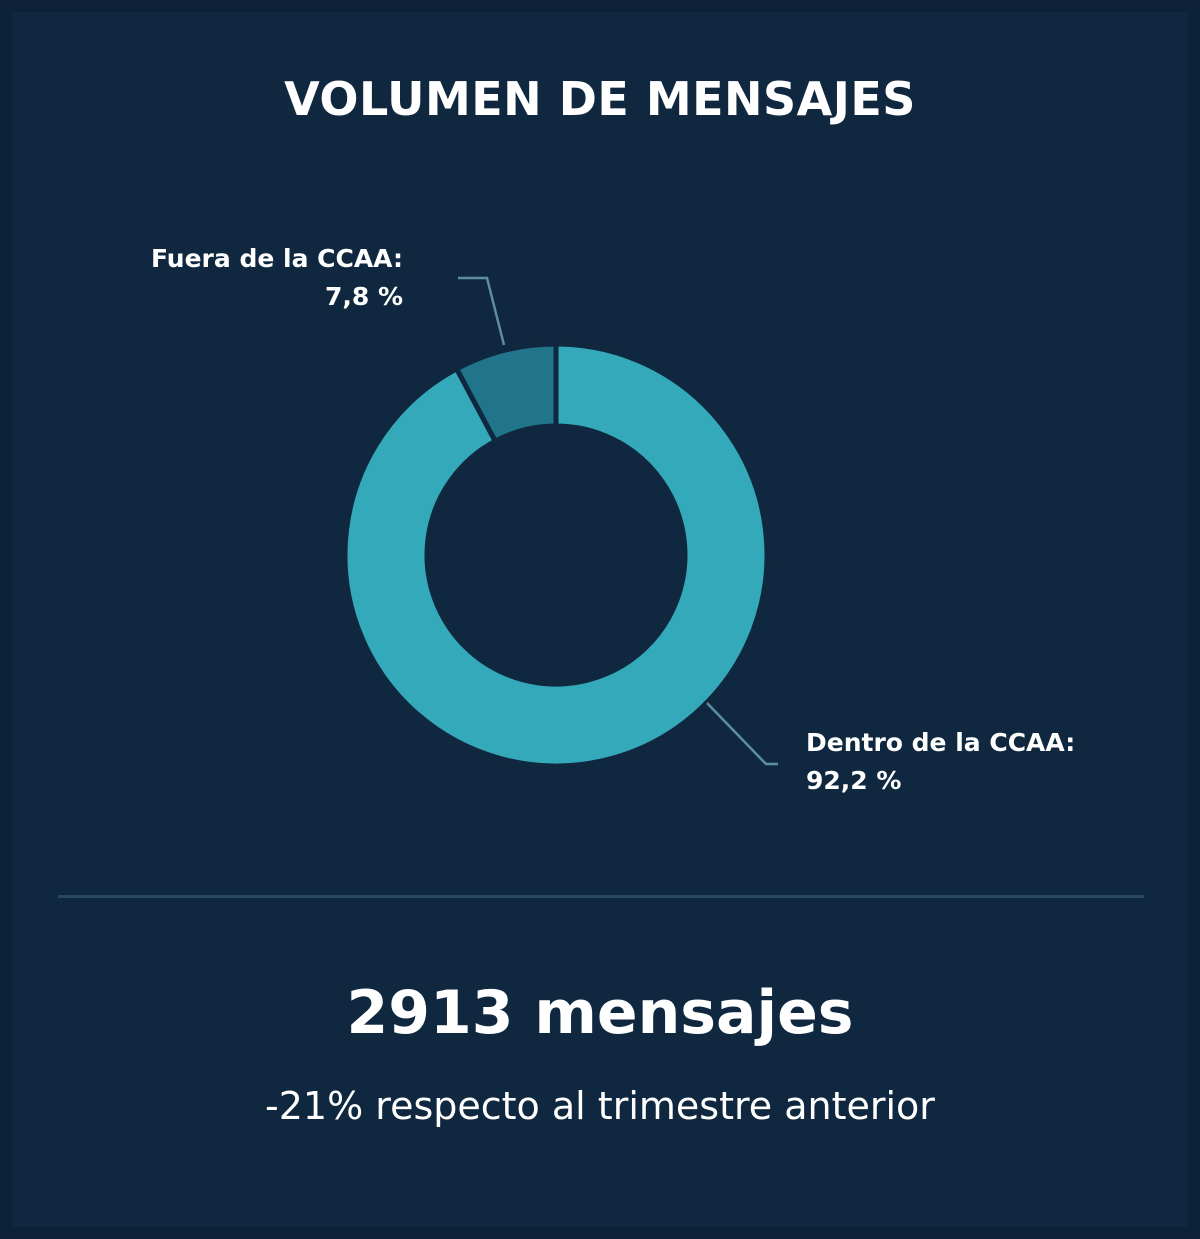 This screenshot has height=1239, width=1200. Describe the element at coordinates (600, 1013) in the screenshot. I see `total-messages: 2913 mensajes` at that location.